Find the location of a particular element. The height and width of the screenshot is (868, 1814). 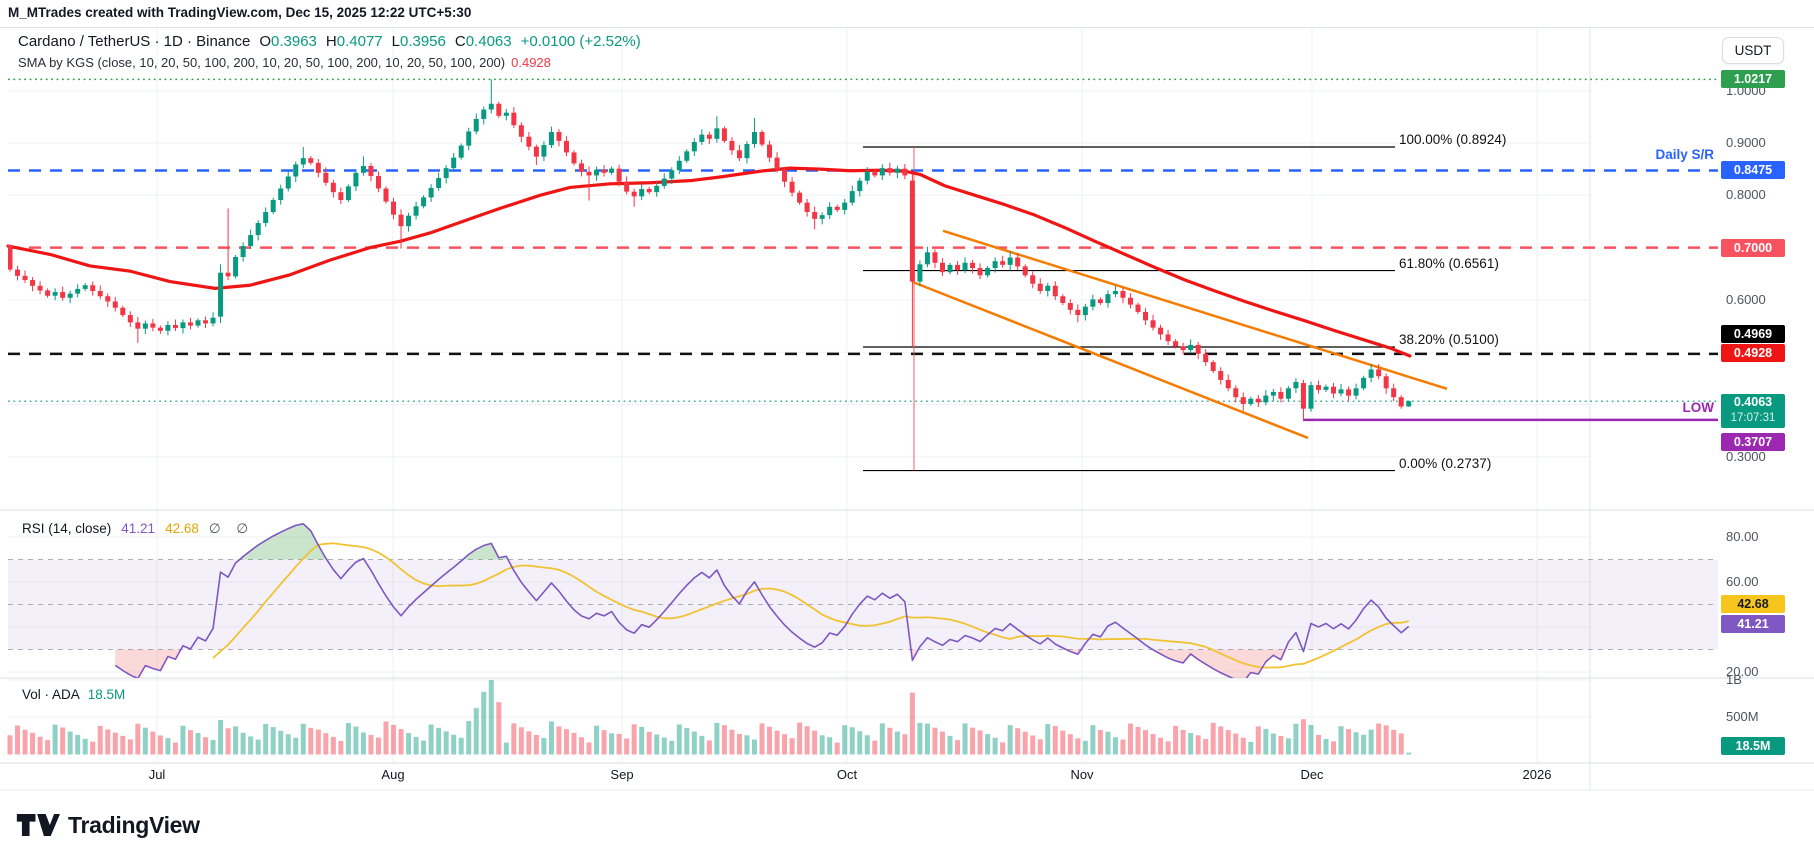

low-value: 0.3956 is located at coordinates (422, 41).